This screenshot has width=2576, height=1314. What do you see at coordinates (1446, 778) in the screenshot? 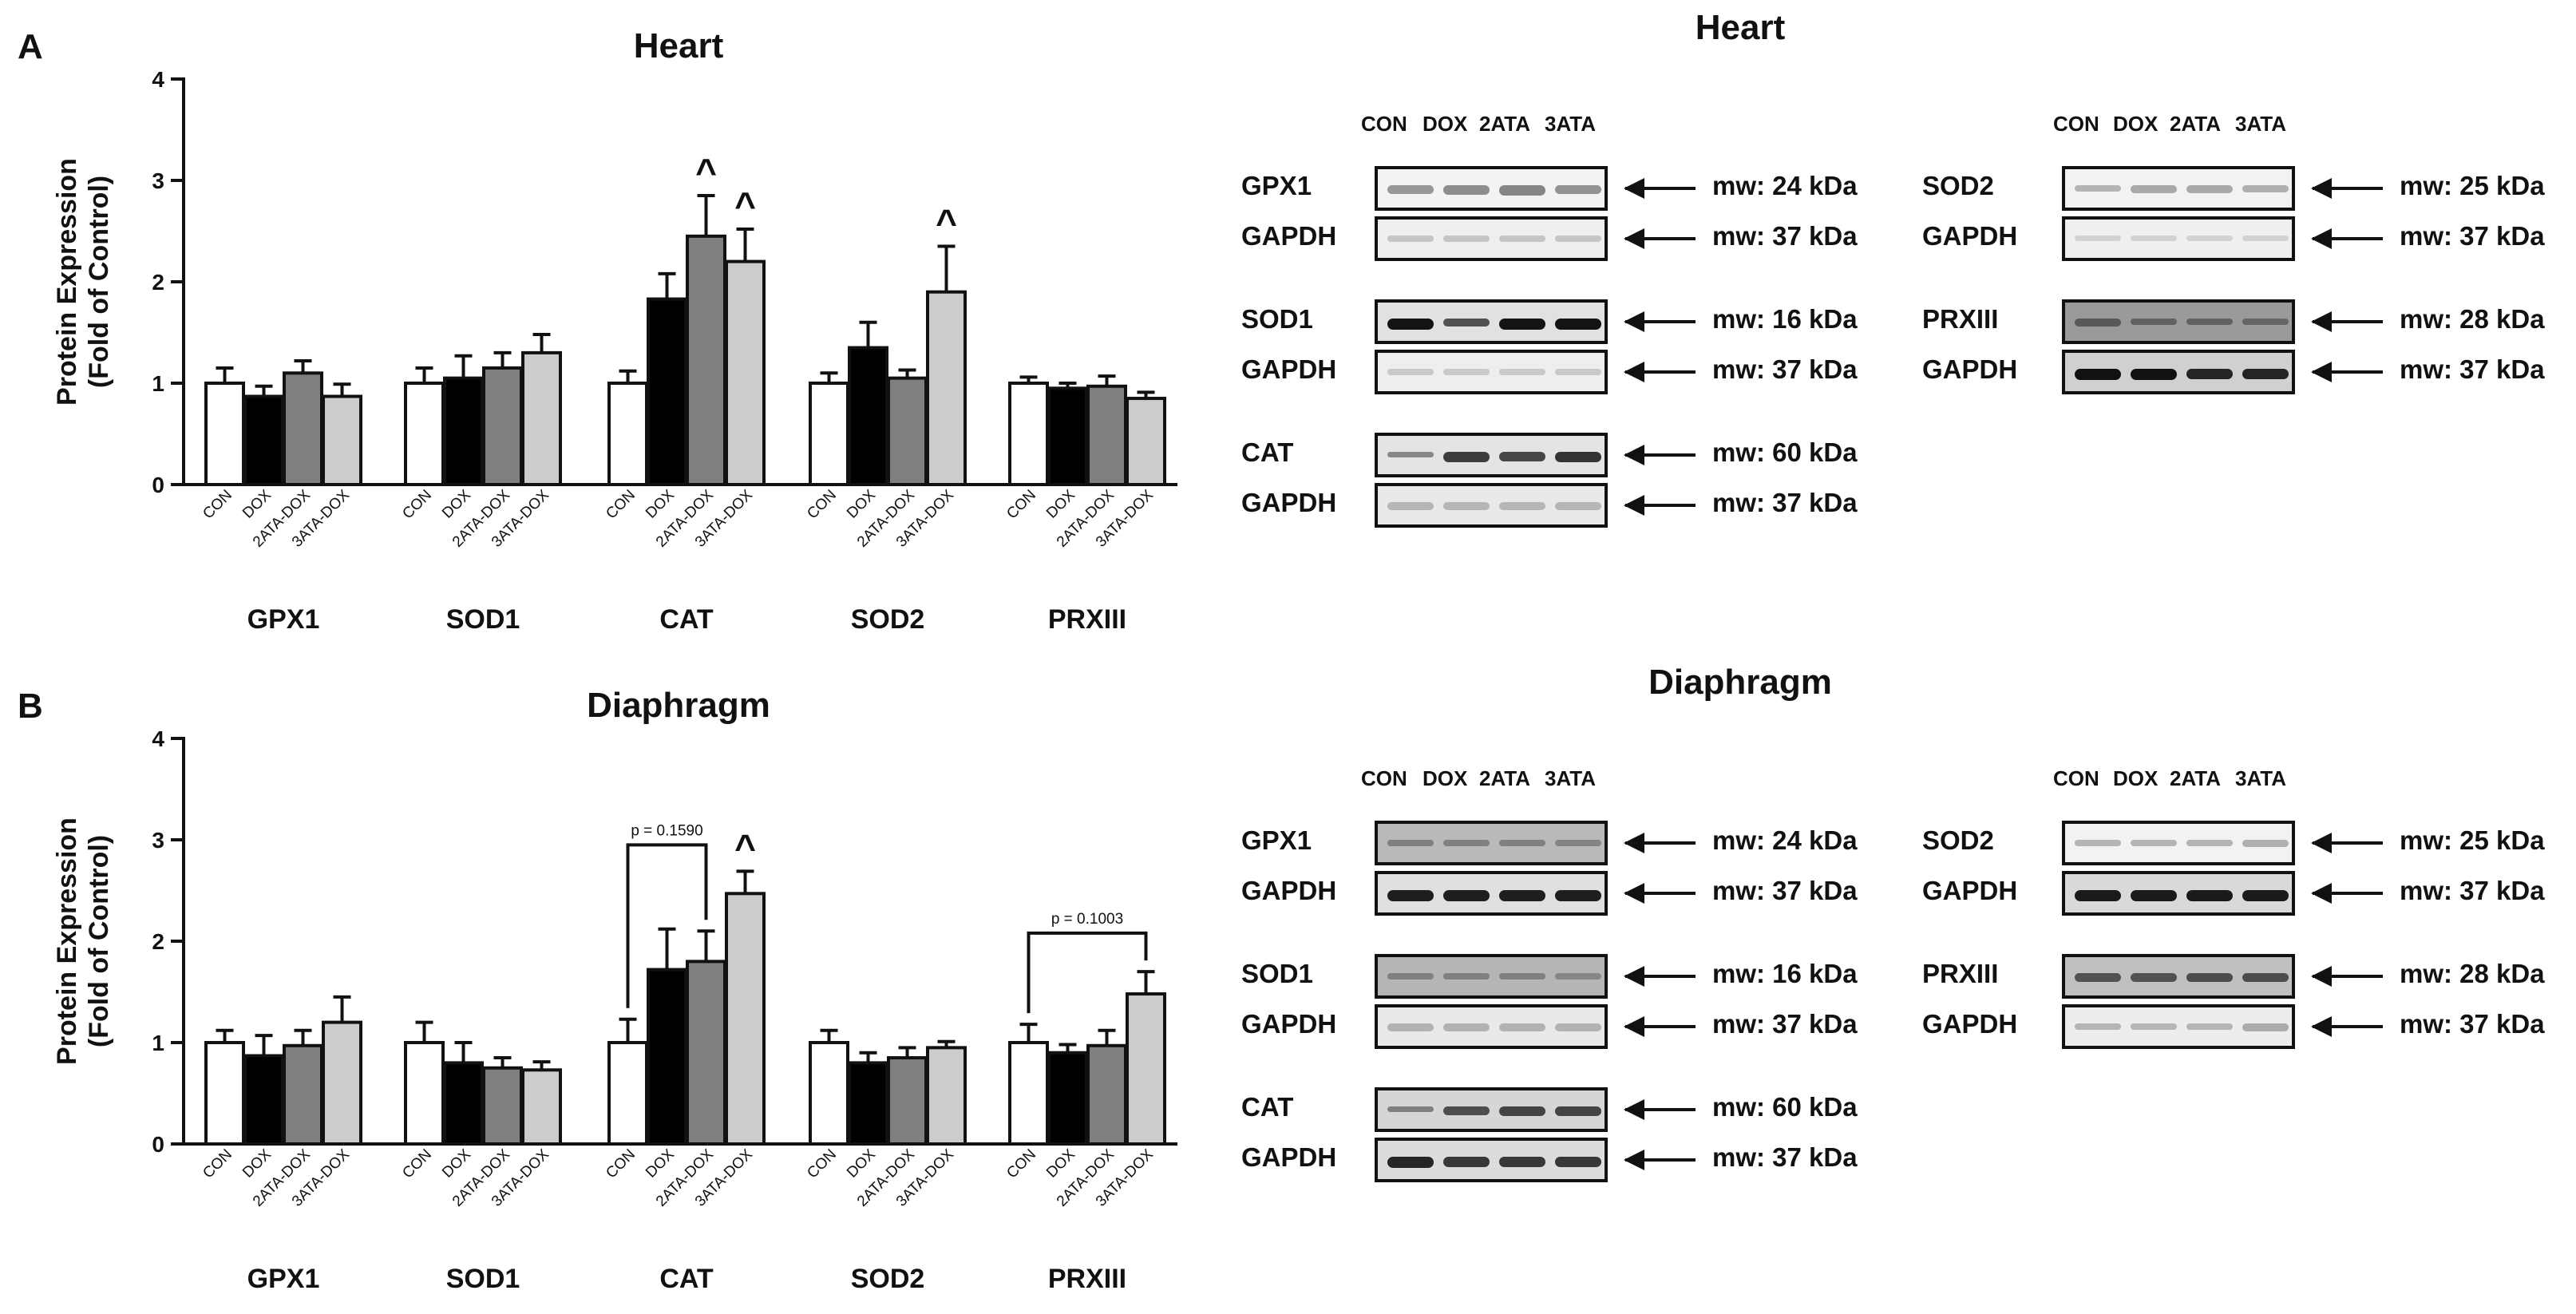
I see `lane-label-dox: DOX` at bounding box center [1446, 778].